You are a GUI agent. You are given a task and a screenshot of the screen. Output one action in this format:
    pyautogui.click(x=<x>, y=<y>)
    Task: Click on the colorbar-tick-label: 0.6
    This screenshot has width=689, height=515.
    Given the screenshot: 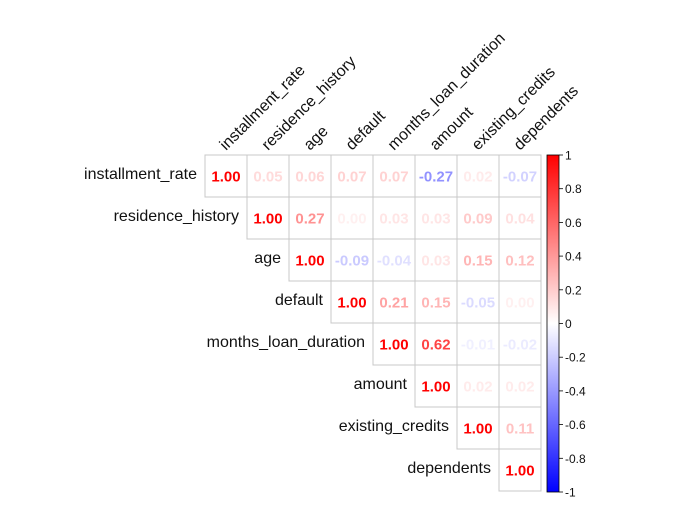 What is the action you would take?
    pyautogui.click(x=573, y=223)
    